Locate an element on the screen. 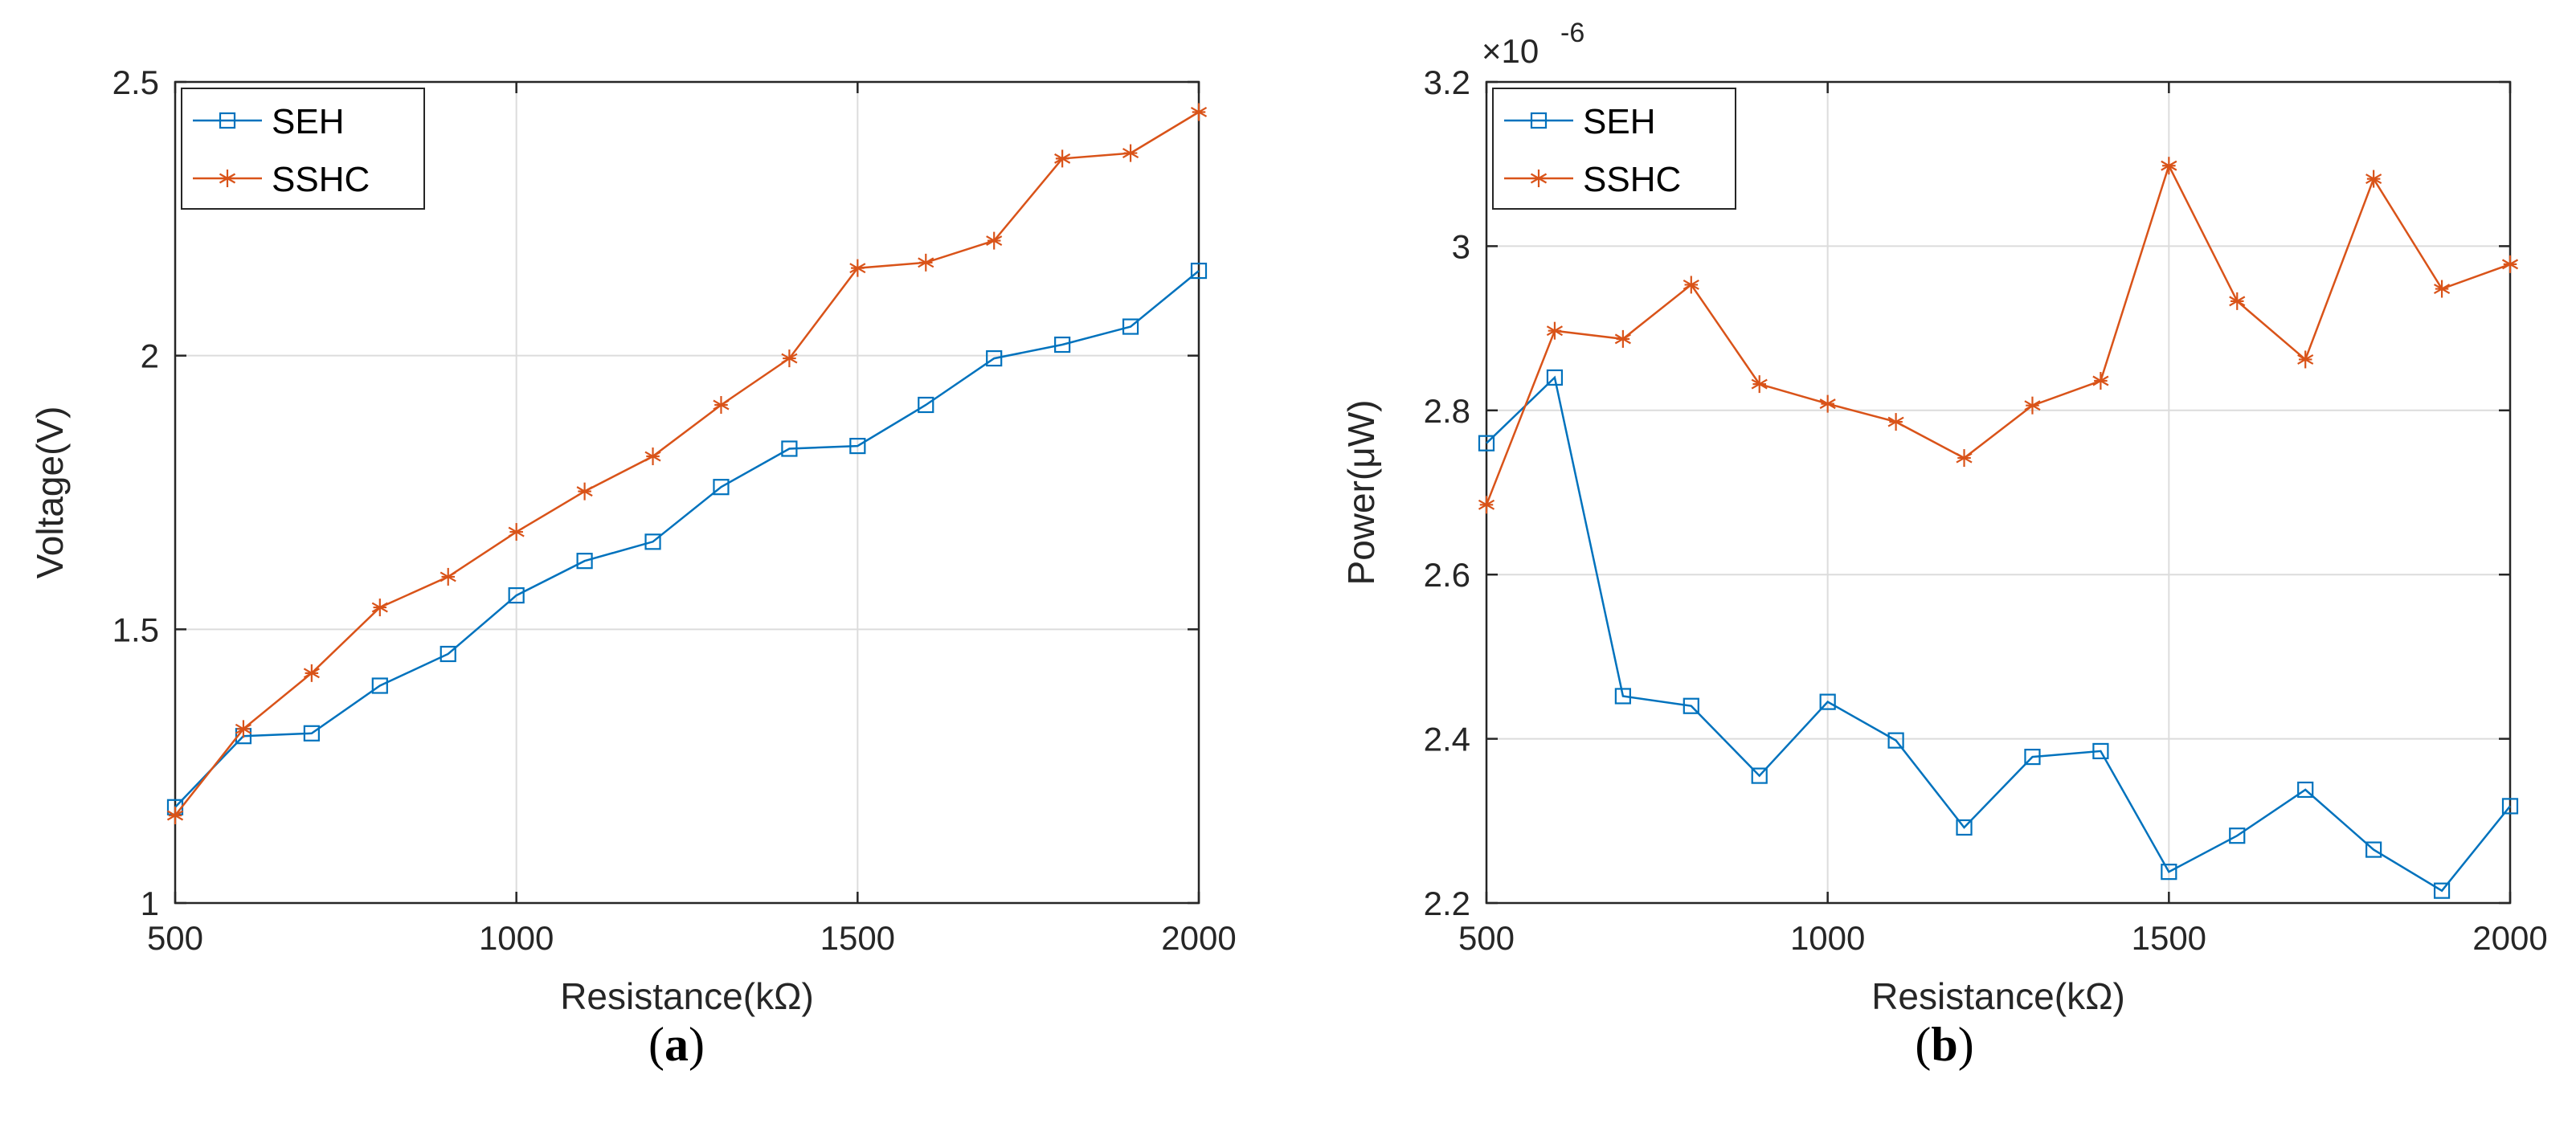 The height and width of the screenshot is (1136, 2576). y-axis-label: Power(μW) is located at coordinates (1361, 493).